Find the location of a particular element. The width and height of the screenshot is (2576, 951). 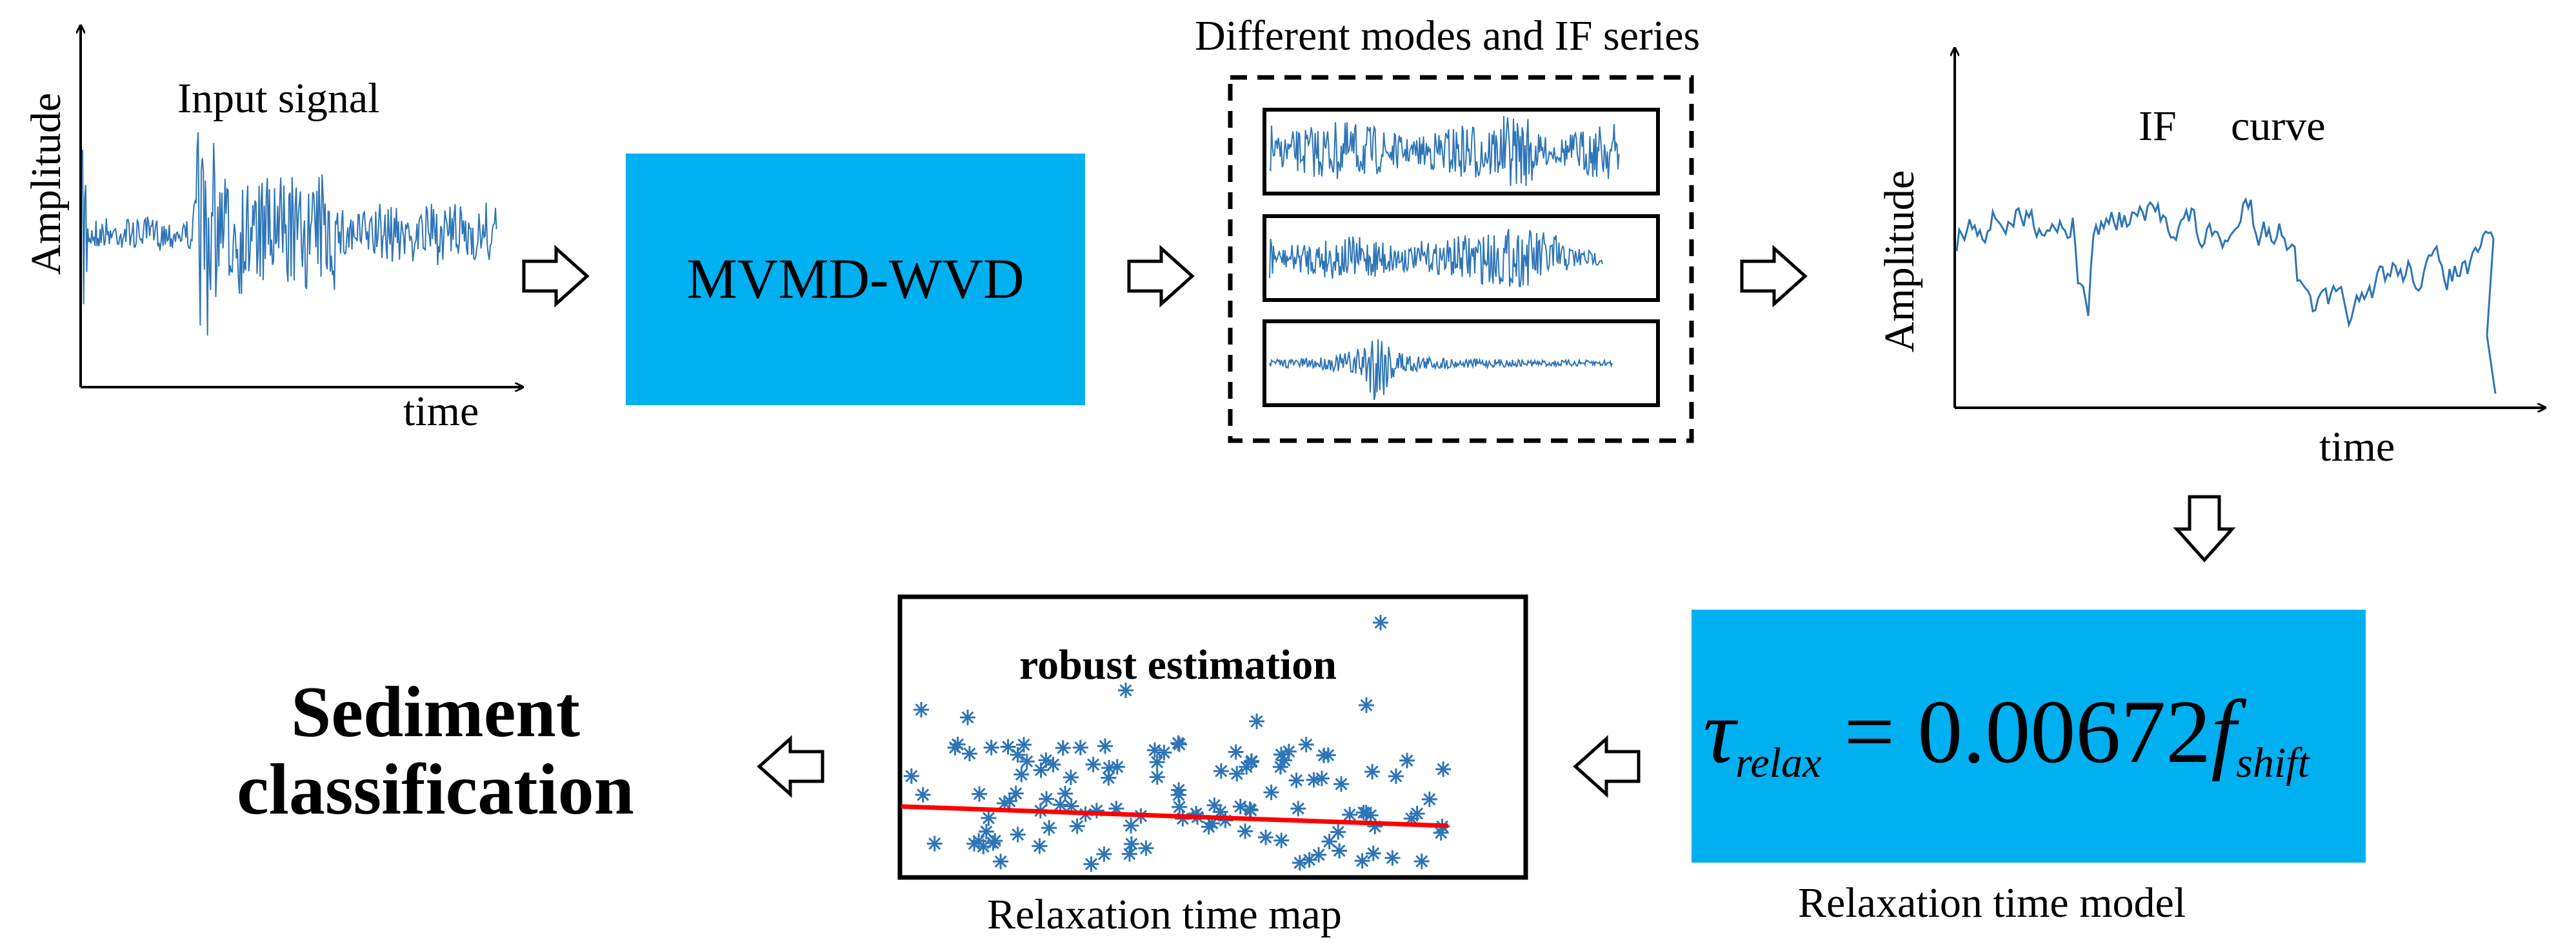

tau-subscript: relax is located at coordinates (1778, 763).